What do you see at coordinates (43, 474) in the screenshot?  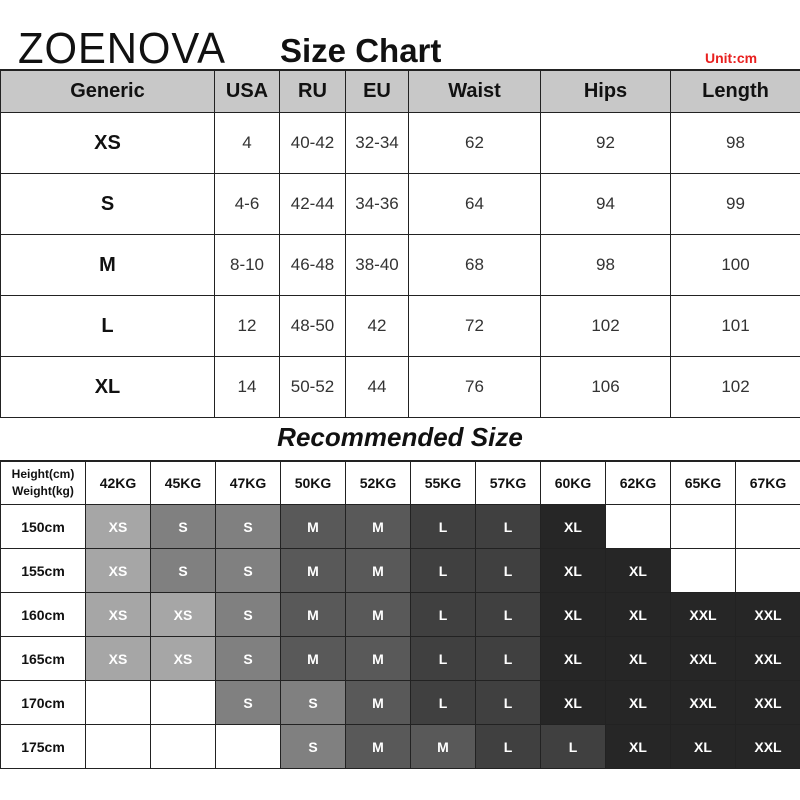 I see `height-label: Height(cm)` at bounding box center [43, 474].